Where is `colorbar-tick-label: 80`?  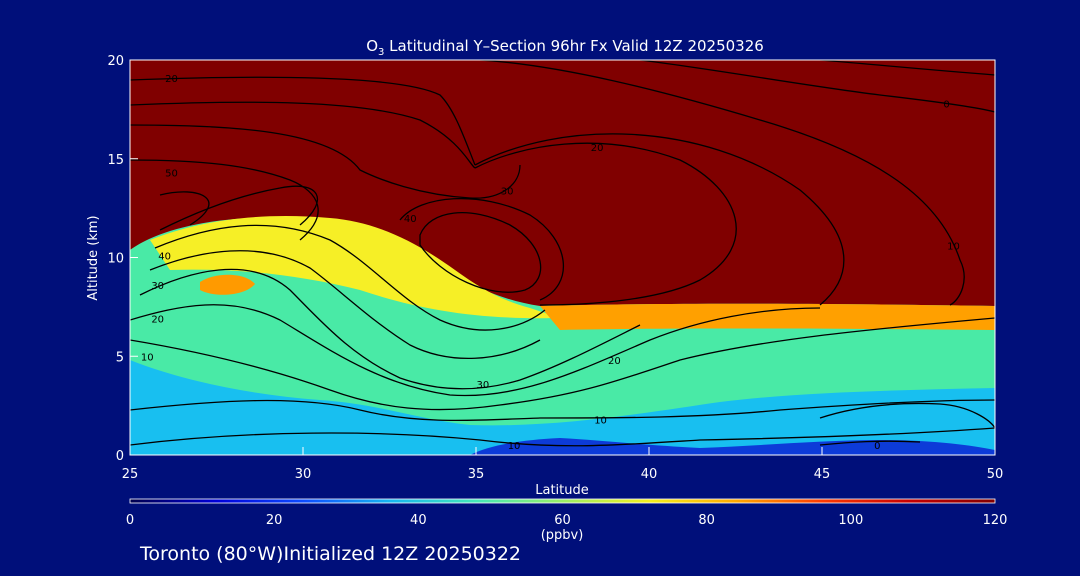
colorbar-tick-label: 80 is located at coordinates (706, 520).